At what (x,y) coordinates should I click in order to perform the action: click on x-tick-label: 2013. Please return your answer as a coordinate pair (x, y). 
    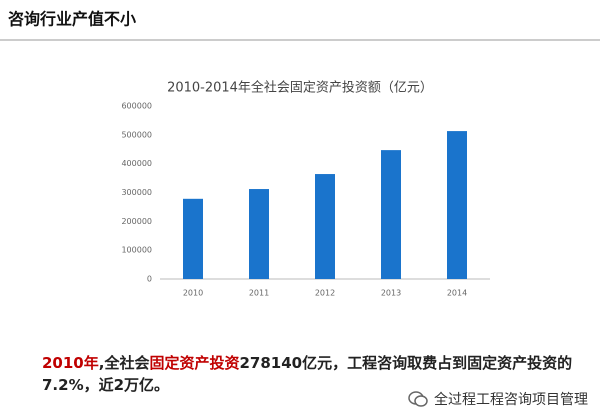
    Looking at the image, I should click on (391, 293).